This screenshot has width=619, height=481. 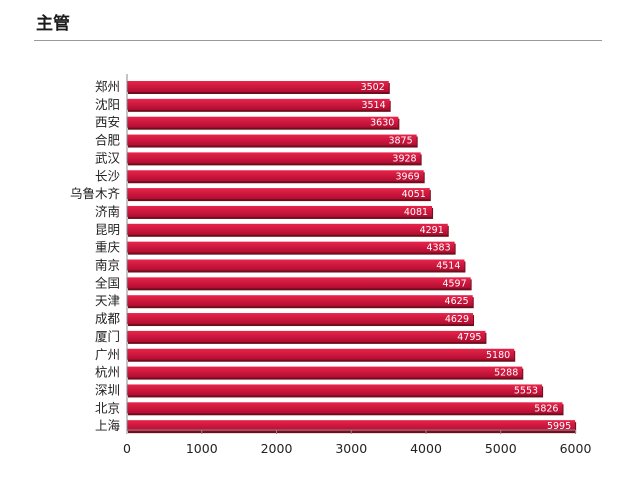 I want to click on x-tick-label: 1000, so click(x=202, y=448).